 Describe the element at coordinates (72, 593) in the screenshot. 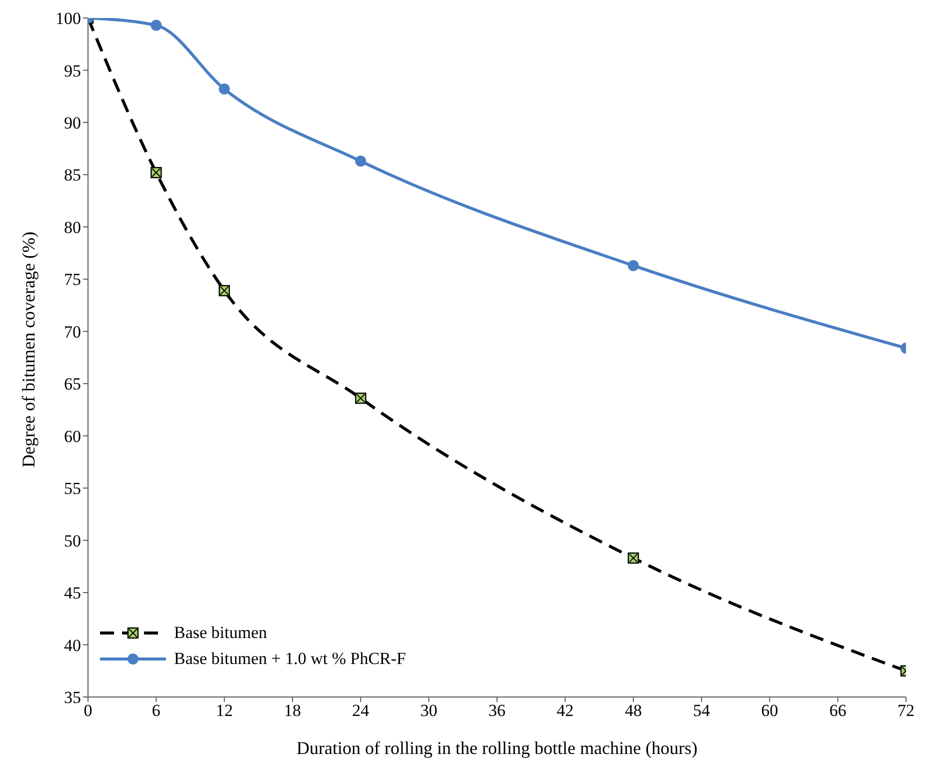

I see `y-tick-label: 45` at that location.